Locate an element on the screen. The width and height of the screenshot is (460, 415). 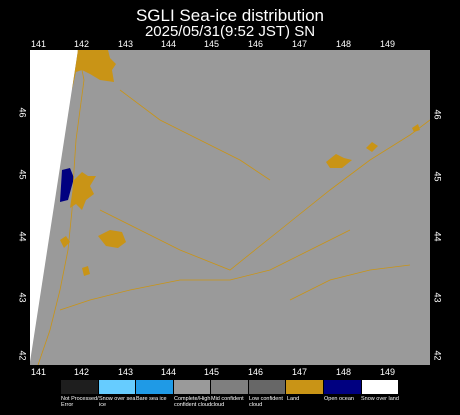
lat-tick-left: 45 is located at coordinates (22, 174).